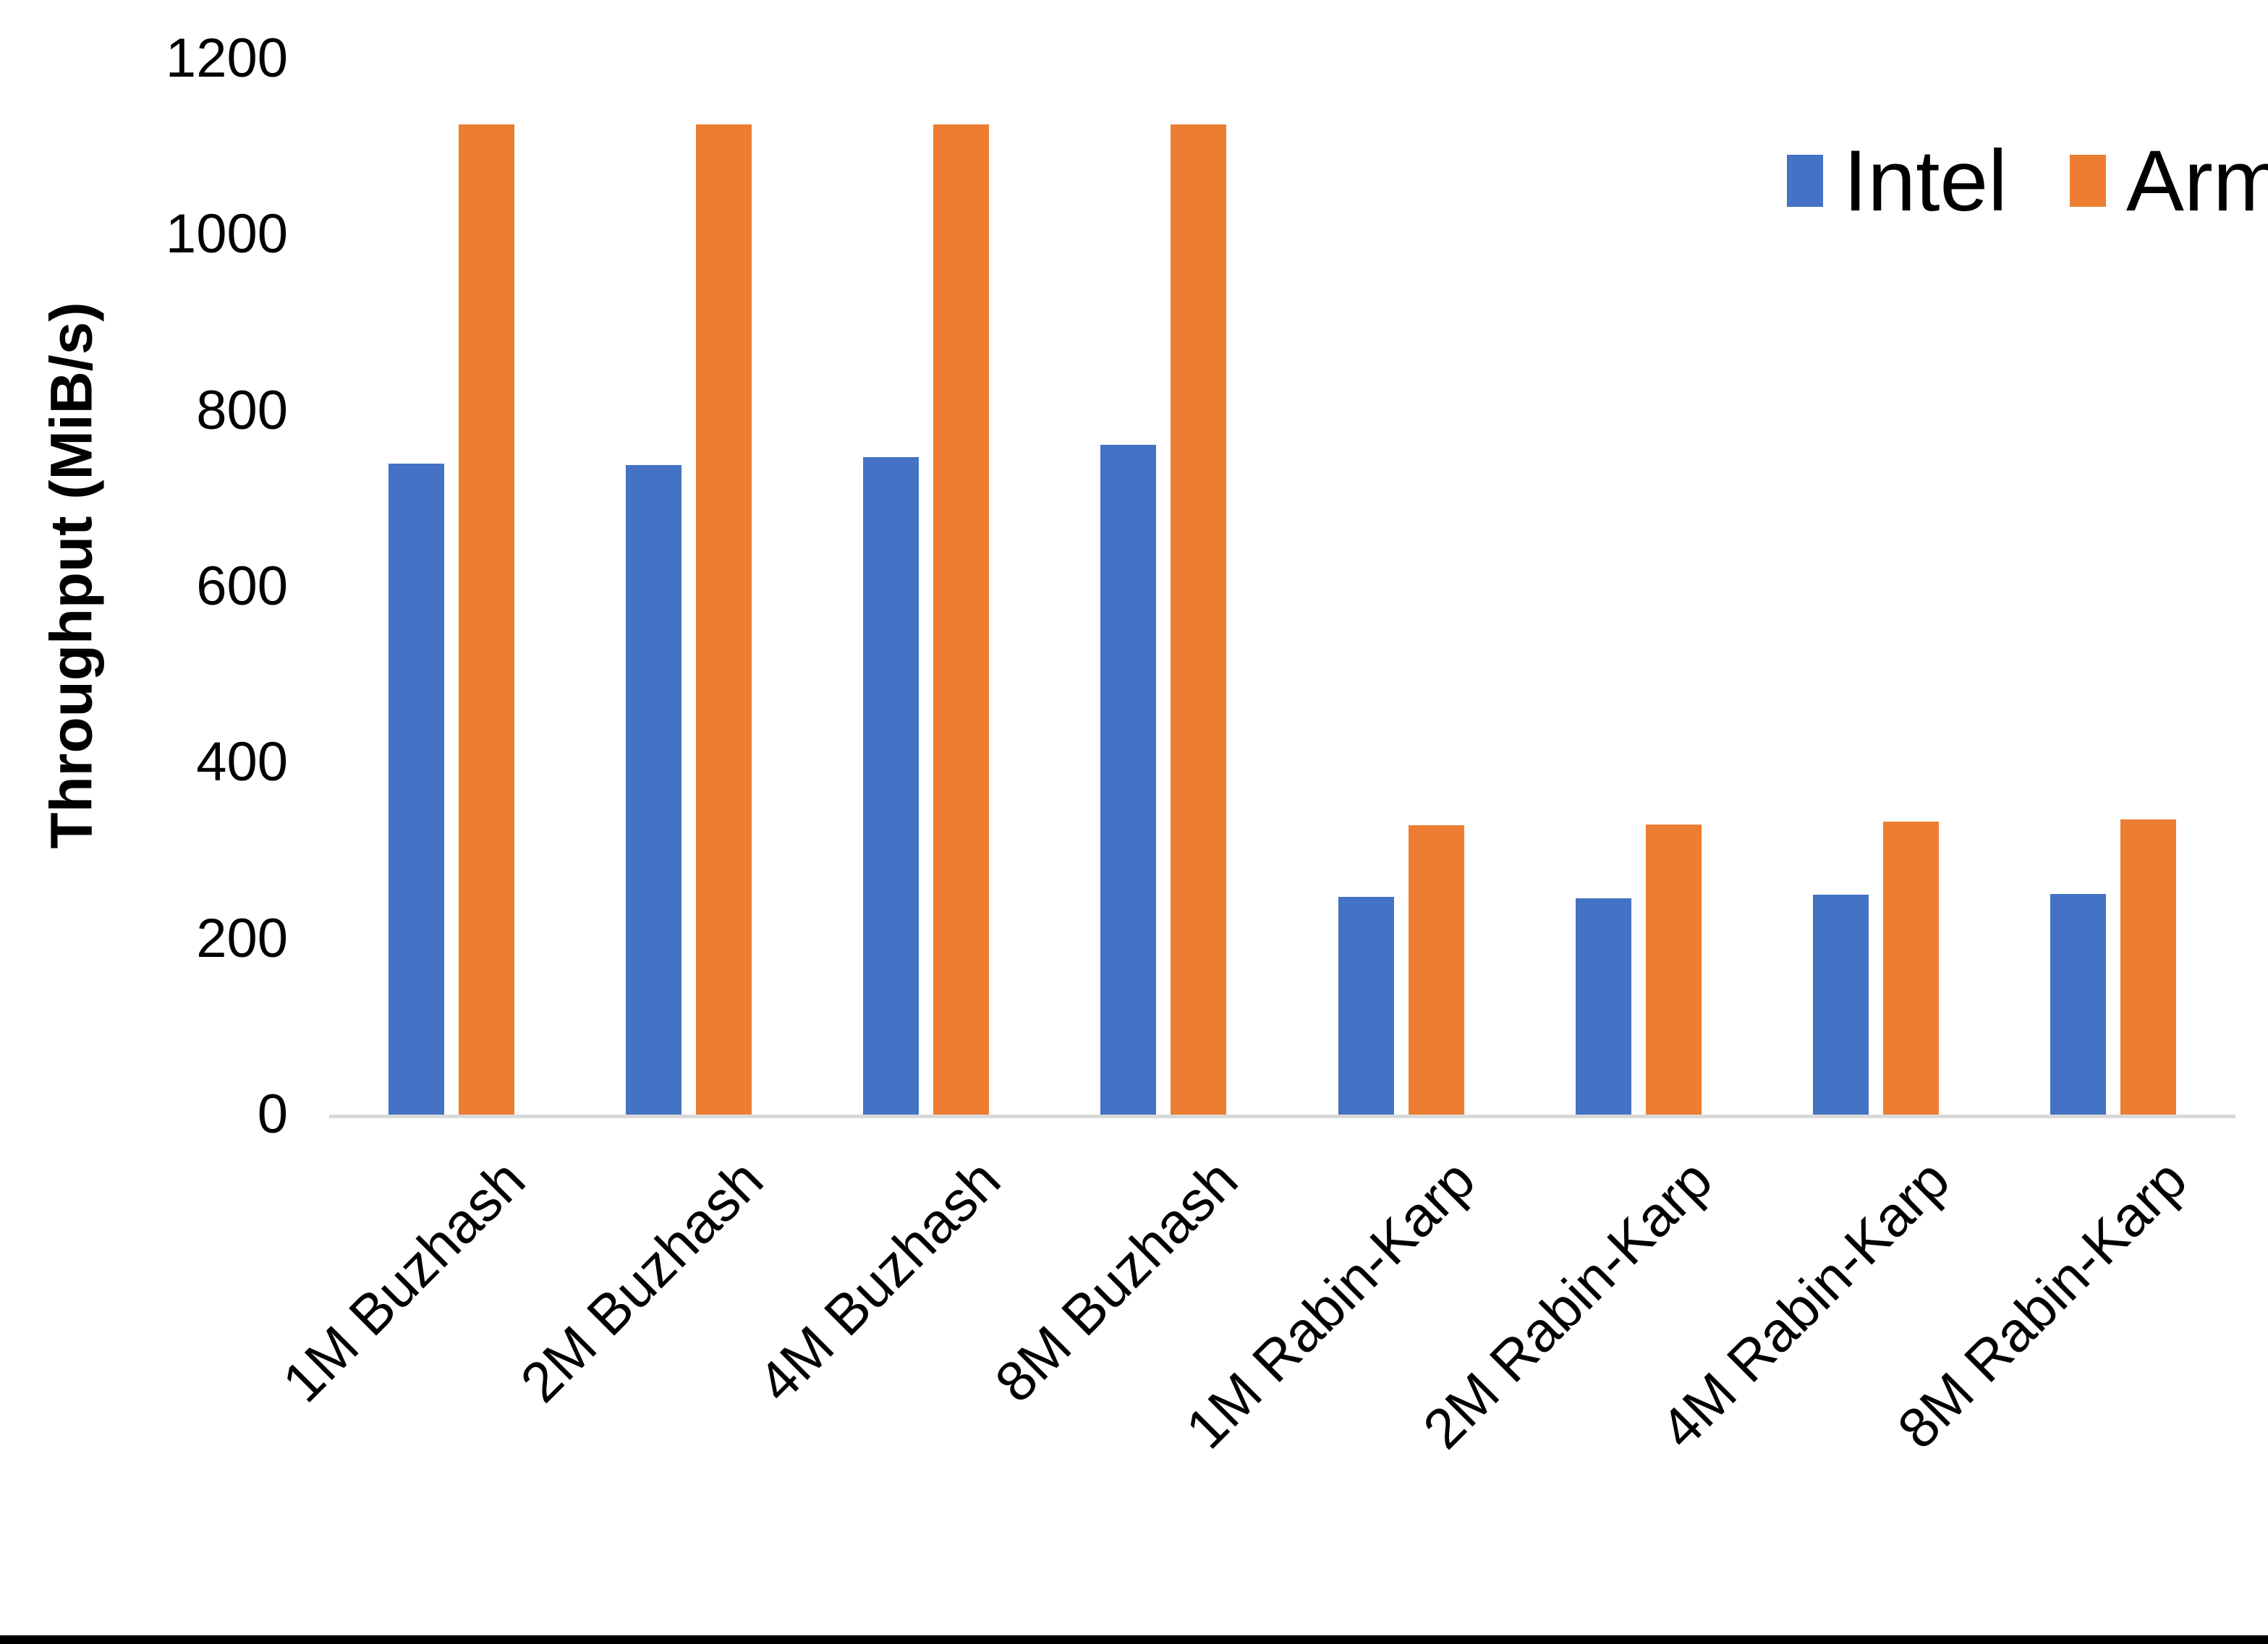  What do you see at coordinates (226, 58) in the screenshot?
I see `y-tick-label-1200: 1200` at bounding box center [226, 58].